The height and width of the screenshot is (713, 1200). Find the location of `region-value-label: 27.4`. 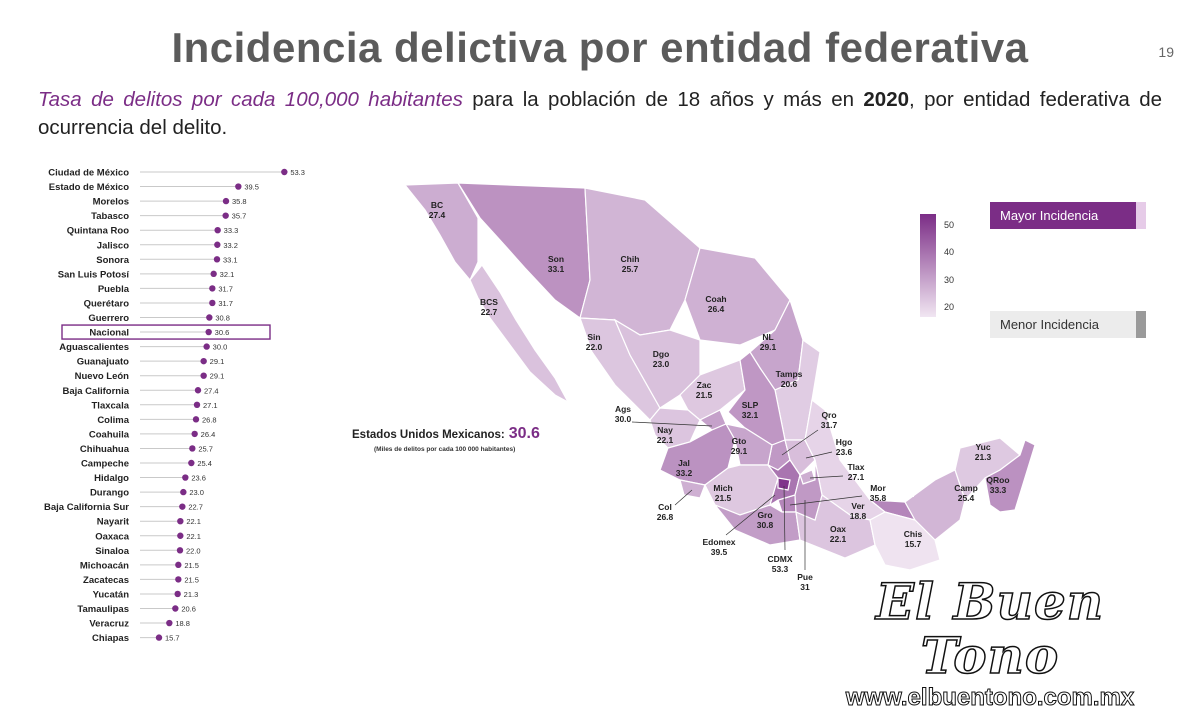

region-value-label: 27.4 is located at coordinates (437, 215).